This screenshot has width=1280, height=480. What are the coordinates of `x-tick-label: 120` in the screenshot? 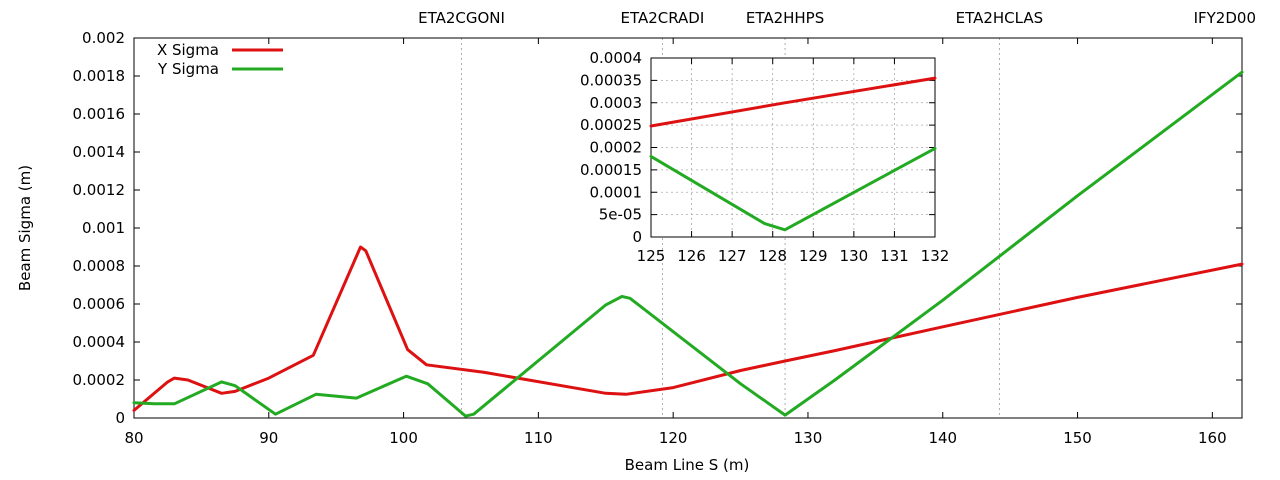 It's located at (673, 438).